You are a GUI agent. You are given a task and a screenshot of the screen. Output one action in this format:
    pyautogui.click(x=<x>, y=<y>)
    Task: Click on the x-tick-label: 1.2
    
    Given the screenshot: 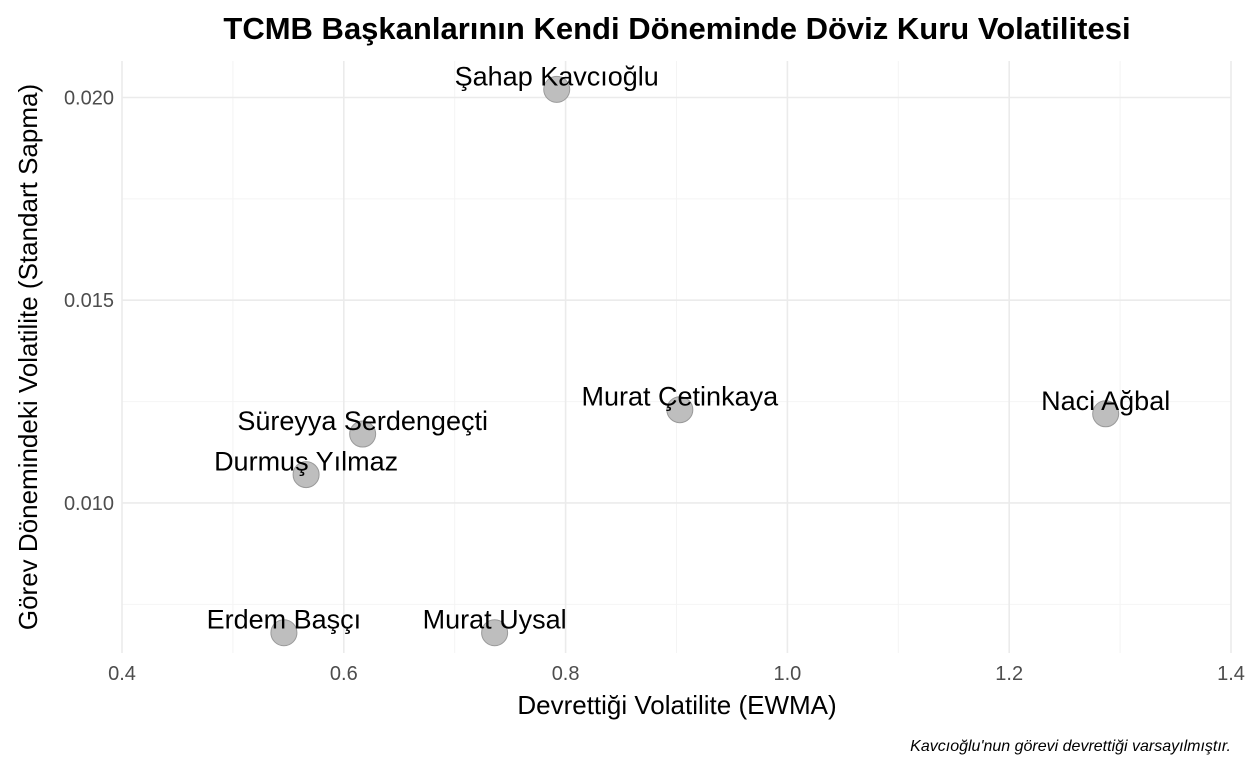 What is the action you would take?
    pyautogui.click(x=1009, y=674)
    